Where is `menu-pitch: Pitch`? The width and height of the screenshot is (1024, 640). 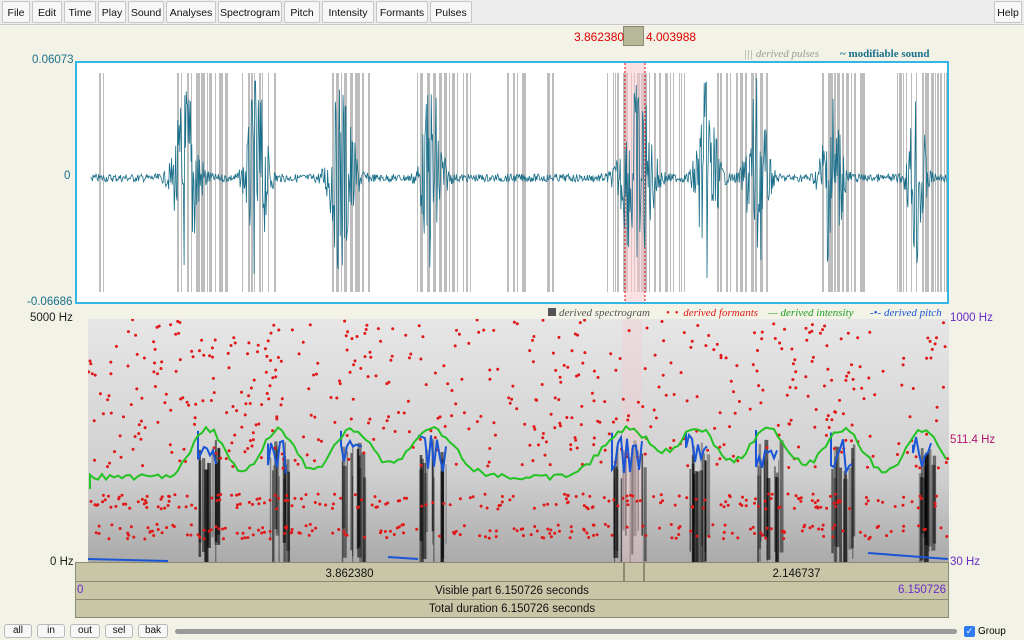 menu-pitch: Pitch is located at coordinates (302, 12).